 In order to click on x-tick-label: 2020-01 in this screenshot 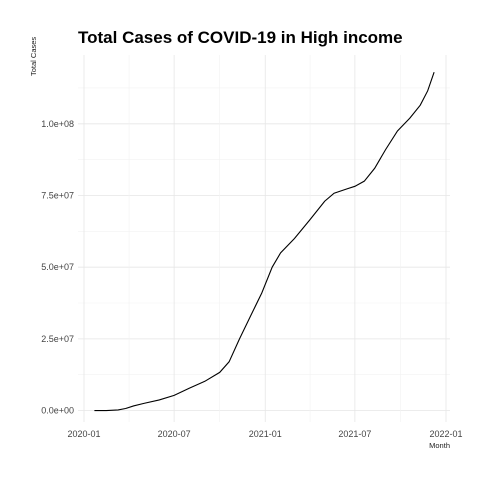, I will do `click(83, 434)`.